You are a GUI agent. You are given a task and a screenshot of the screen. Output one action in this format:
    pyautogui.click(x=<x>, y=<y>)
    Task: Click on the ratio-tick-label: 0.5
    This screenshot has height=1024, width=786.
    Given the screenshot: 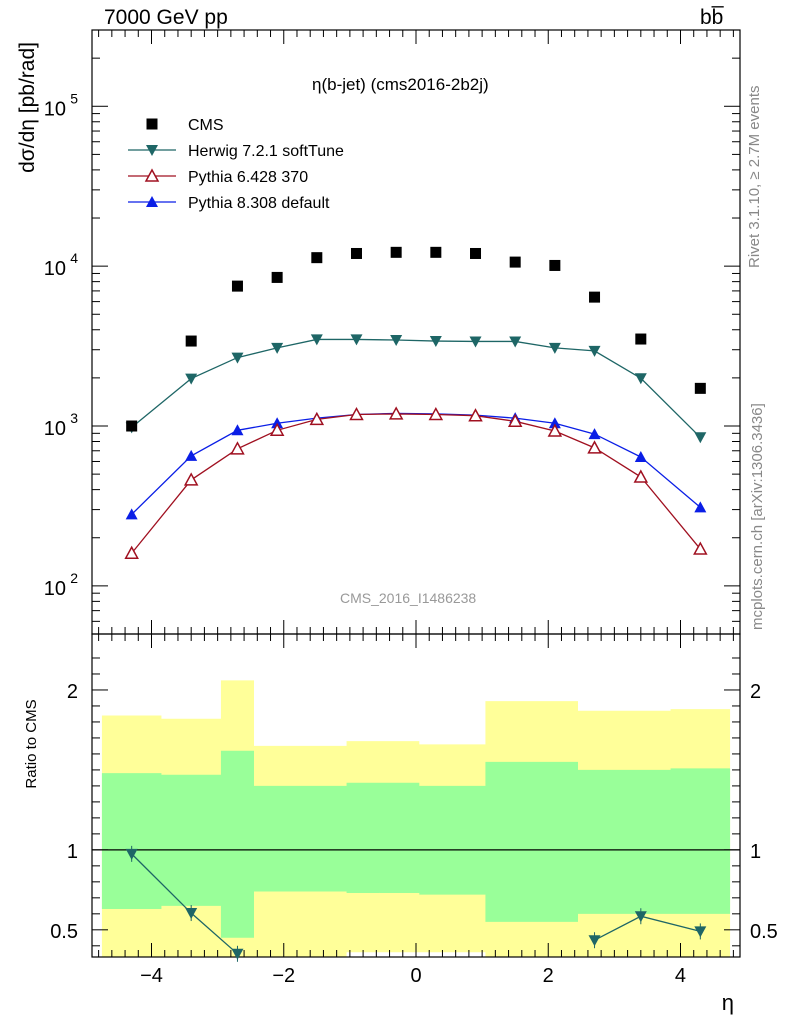 What is the action you would take?
    pyautogui.click(x=64, y=932)
    